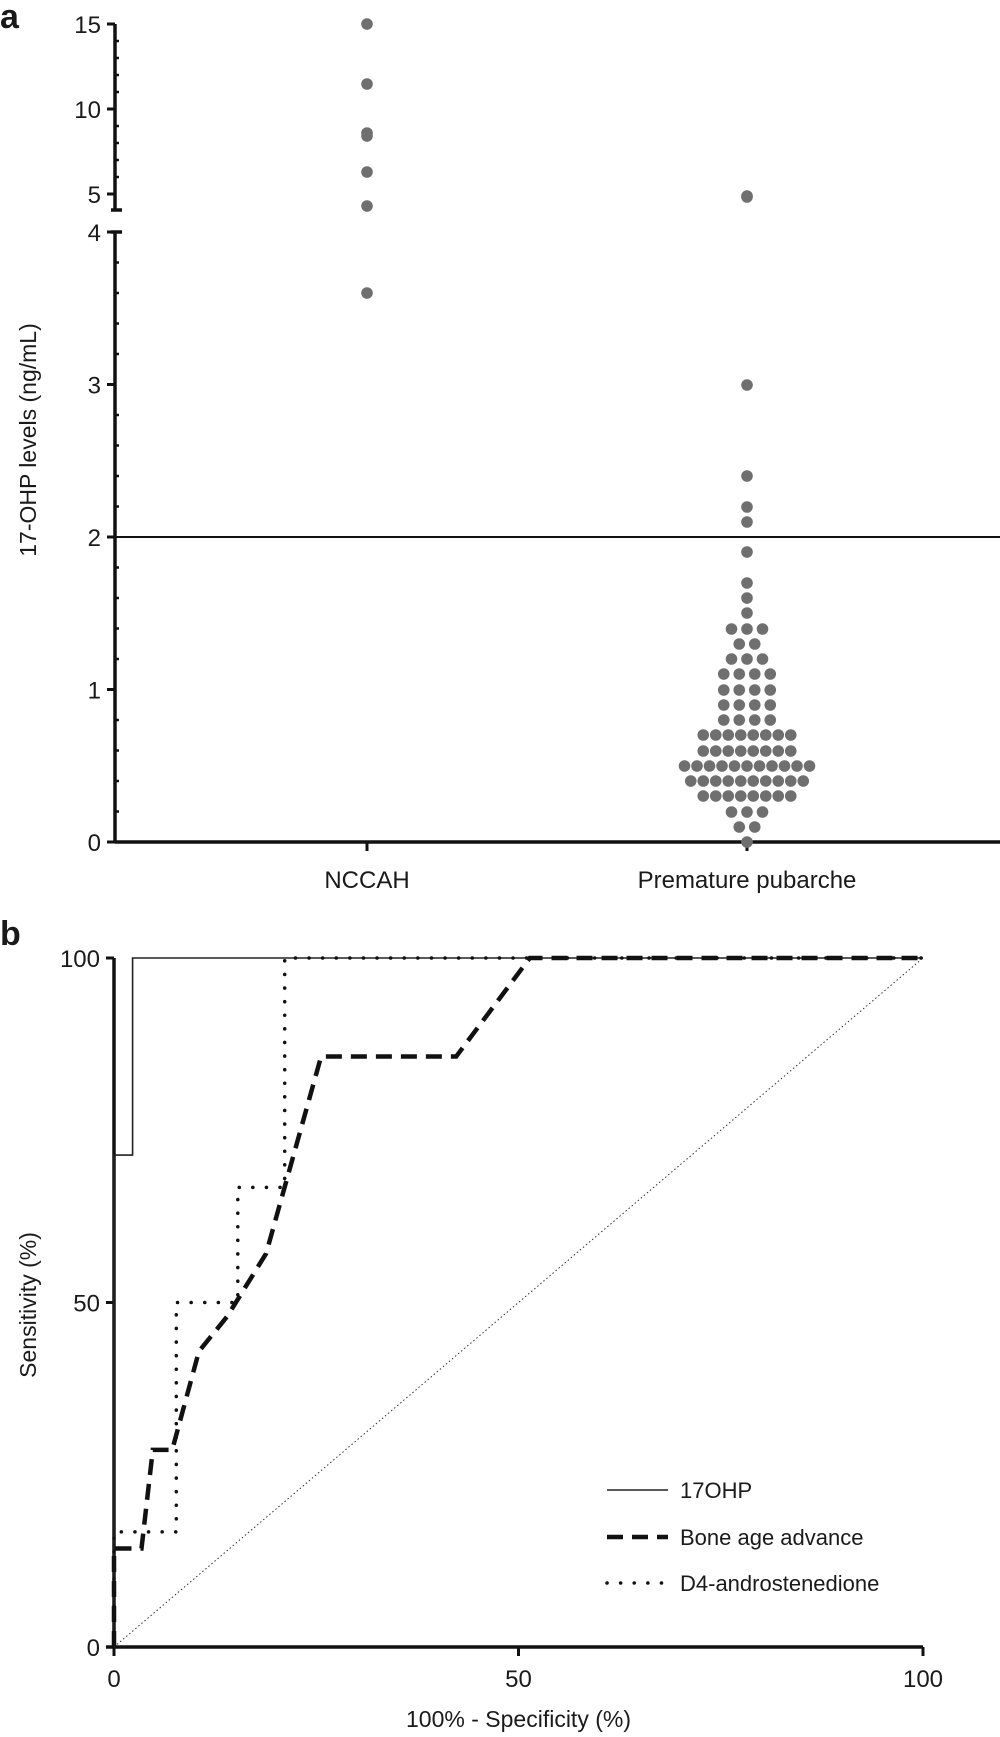  Describe the element at coordinates (87, 110) in the screenshot. I see `y-tick-label: 10` at that location.